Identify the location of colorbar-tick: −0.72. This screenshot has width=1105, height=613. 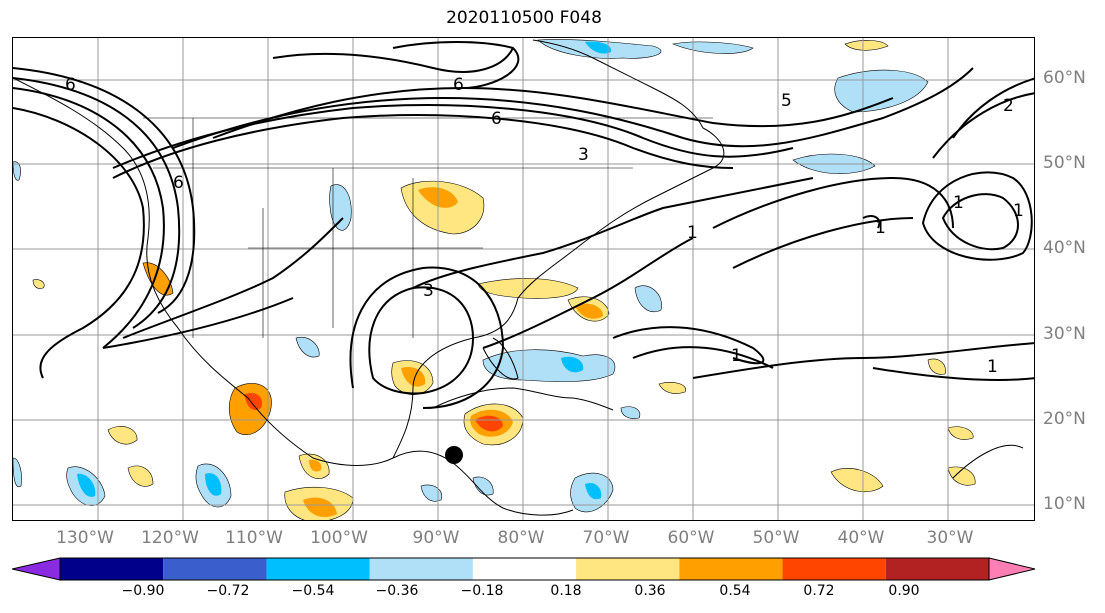
(228, 591).